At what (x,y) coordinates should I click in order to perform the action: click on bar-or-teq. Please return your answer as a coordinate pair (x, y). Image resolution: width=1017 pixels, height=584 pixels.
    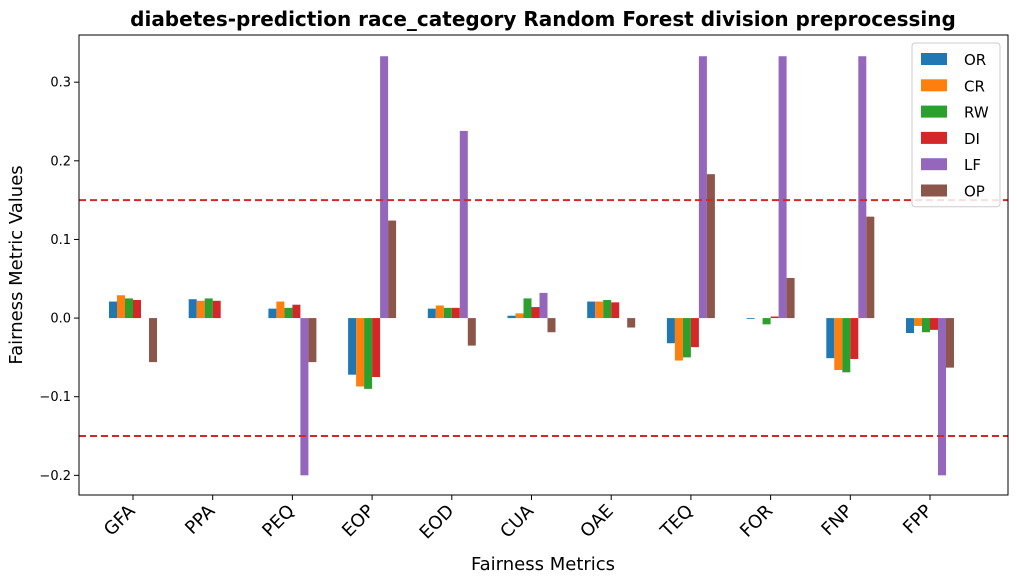
    Looking at the image, I should click on (670, 331).